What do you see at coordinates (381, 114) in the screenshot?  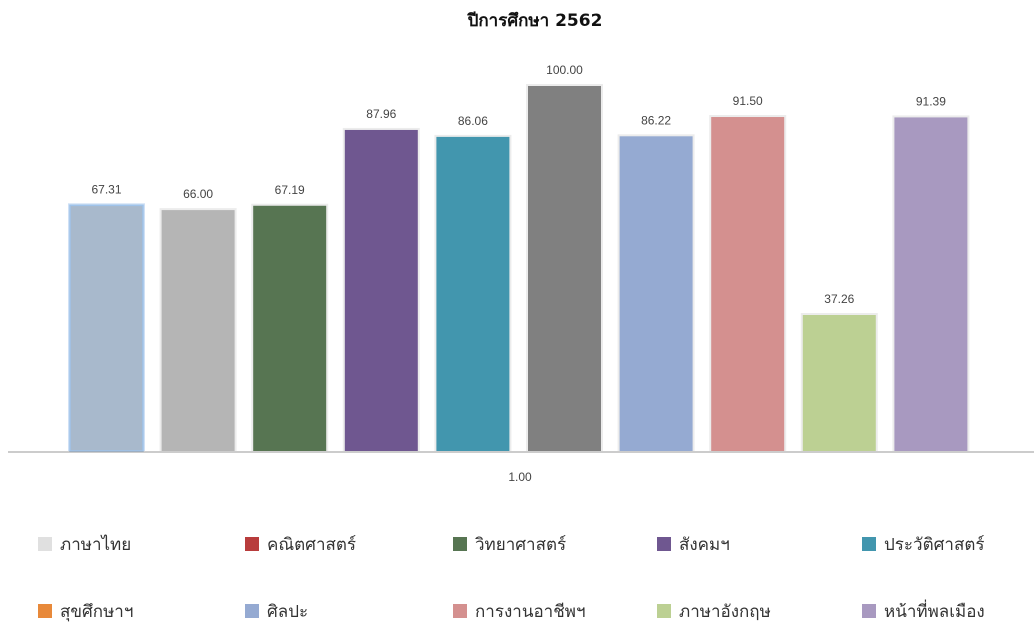 I see `value-label-4: 87.96` at bounding box center [381, 114].